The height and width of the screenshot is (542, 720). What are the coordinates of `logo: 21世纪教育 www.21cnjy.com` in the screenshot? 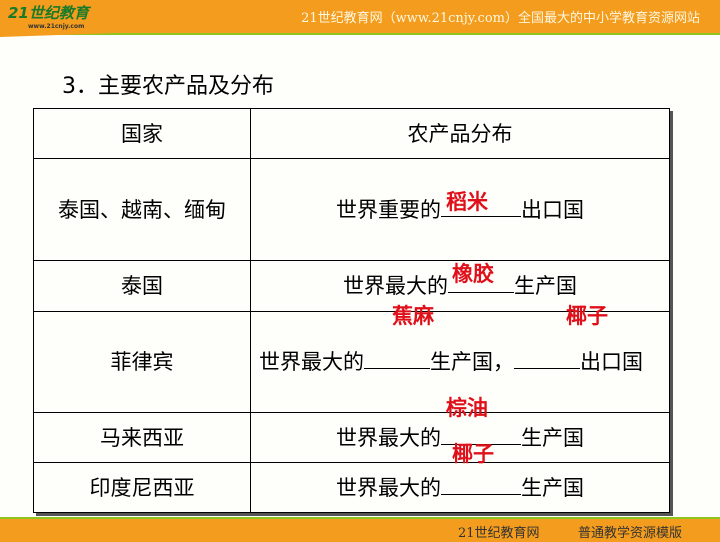 It's located at (48, 16).